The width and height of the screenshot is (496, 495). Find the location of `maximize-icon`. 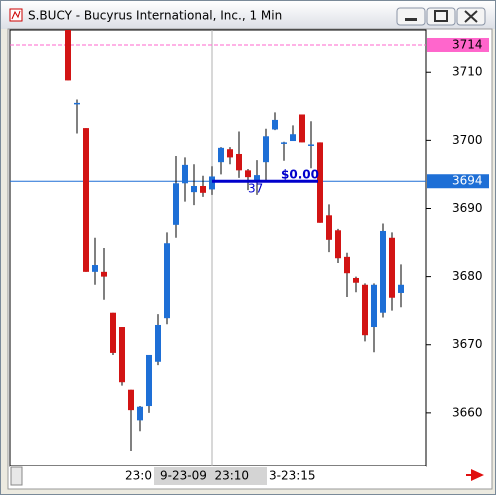

maximize-icon is located at coordinates (441, 16).